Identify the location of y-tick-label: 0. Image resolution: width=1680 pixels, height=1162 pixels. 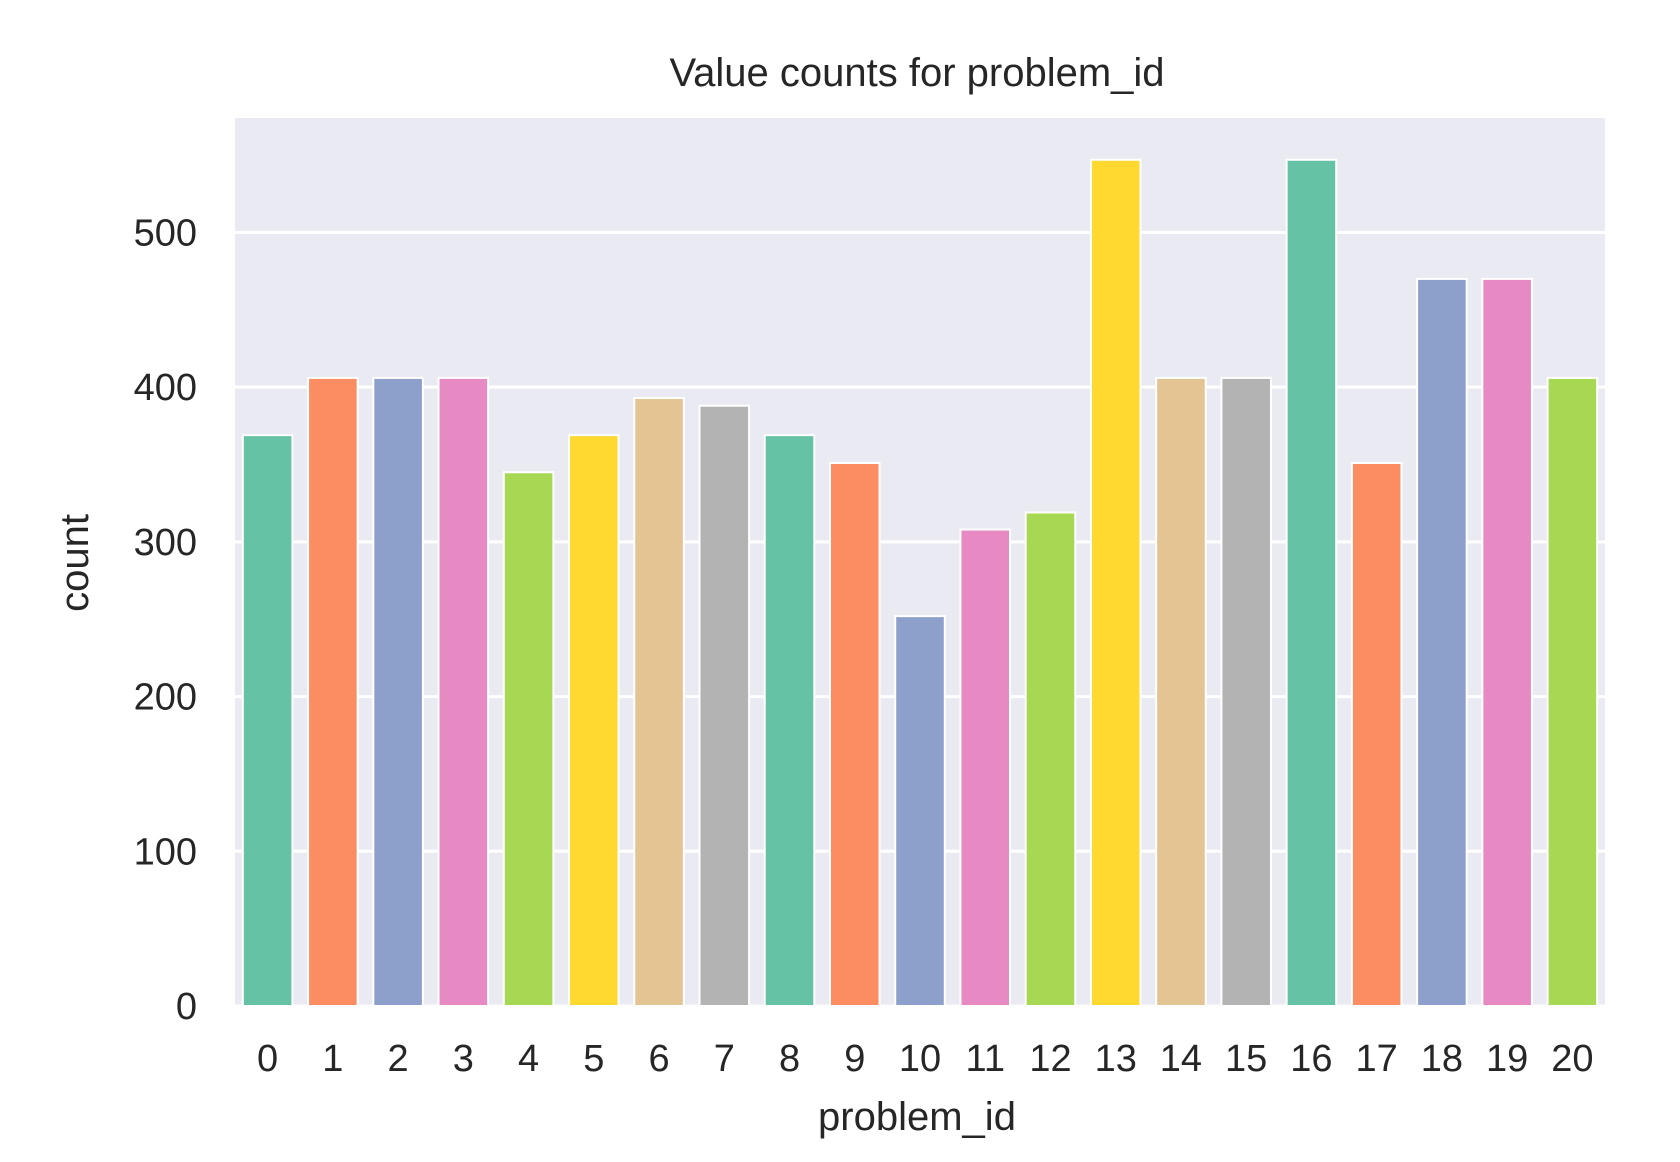
(186, 1007).